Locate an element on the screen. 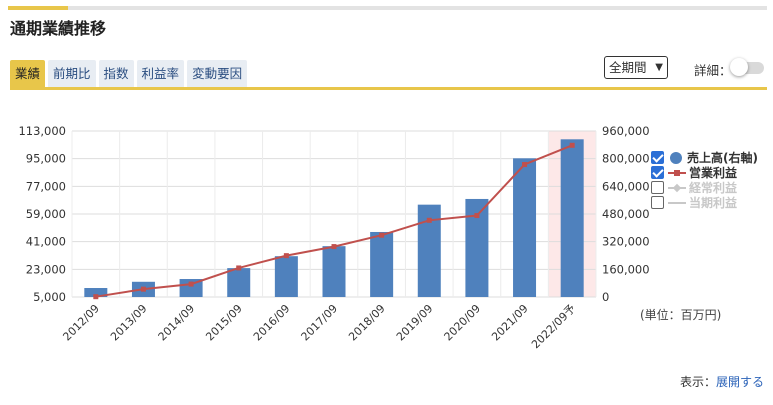 This screenshot has width=773, height=405. display-control: 表示：展開する is located at coordinates (722, 381).